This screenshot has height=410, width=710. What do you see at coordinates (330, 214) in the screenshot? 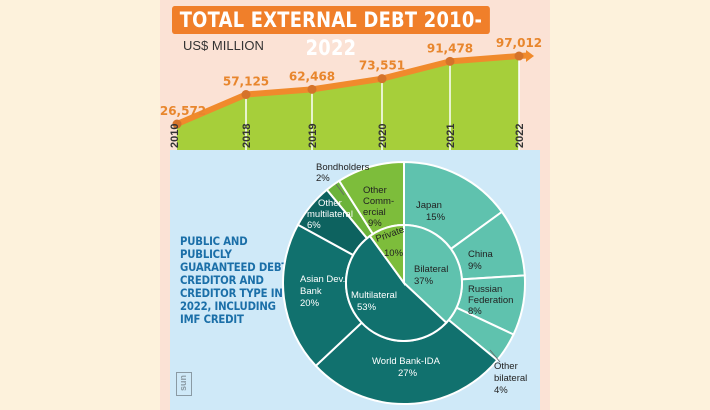
I see `label-other-multilateral-2: multilateral` at bounding box center [330, 214].